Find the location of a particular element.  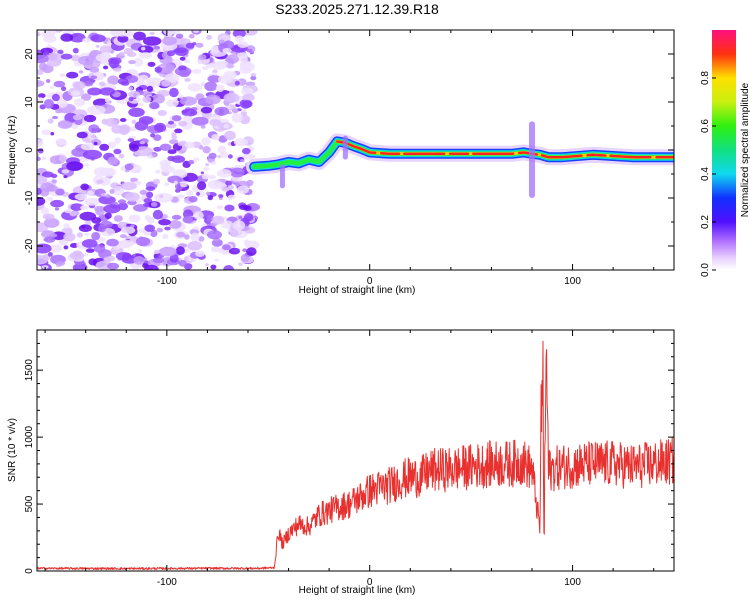

colorbar-tick-label: 0.6 is located at coordinates (705, 126).